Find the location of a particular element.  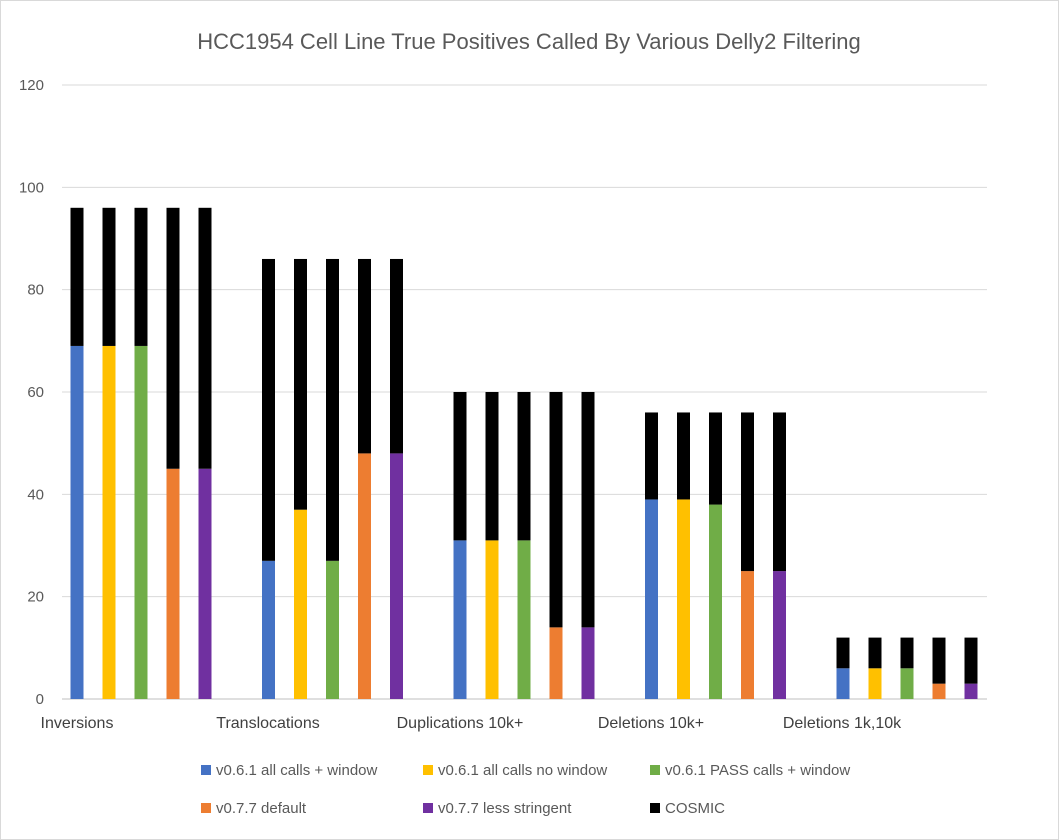

x-category-label: Duplications 10k+ is located at coordinates (460, 723).